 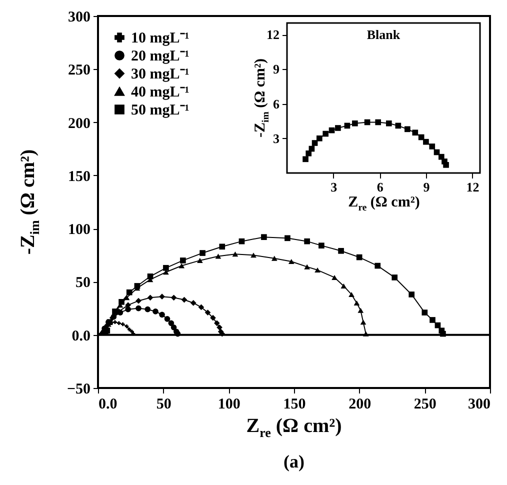 What do you see at coordinates (273, 34) in the screenshot?
I see `y-tick-label: 12` at bounding box center [273, 34].